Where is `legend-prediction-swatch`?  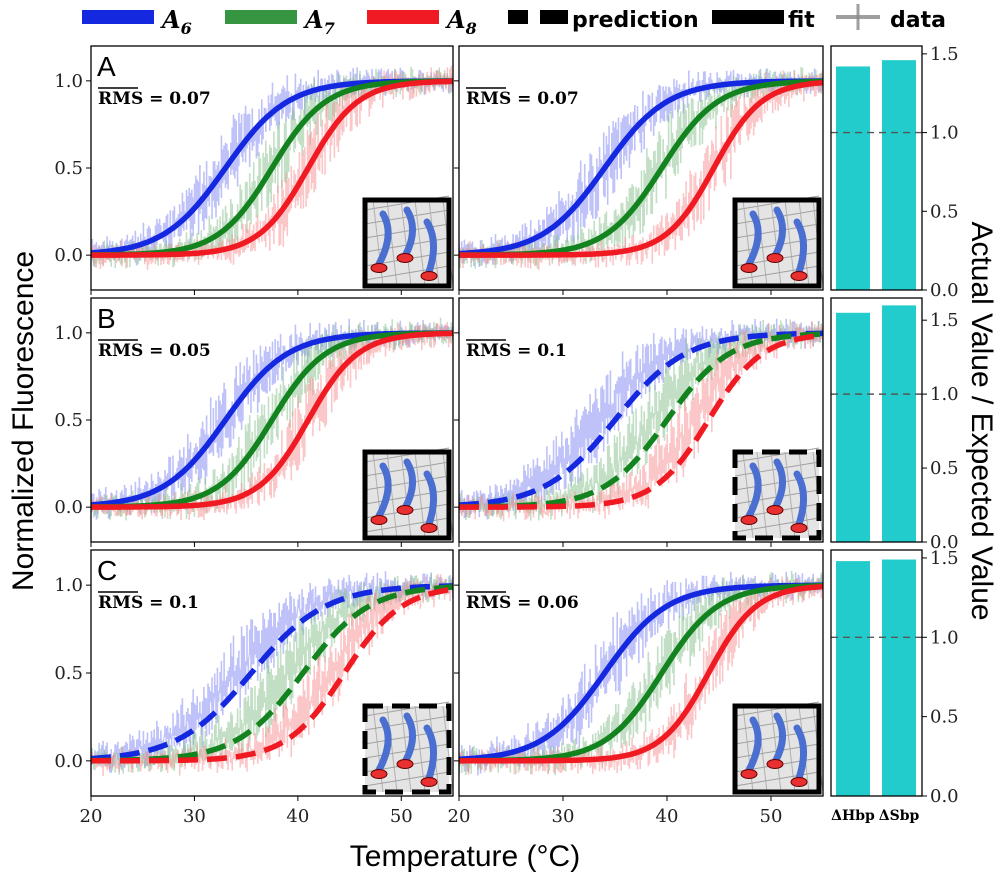 legend-prediction-swatch is located at coordinates (538, 17).